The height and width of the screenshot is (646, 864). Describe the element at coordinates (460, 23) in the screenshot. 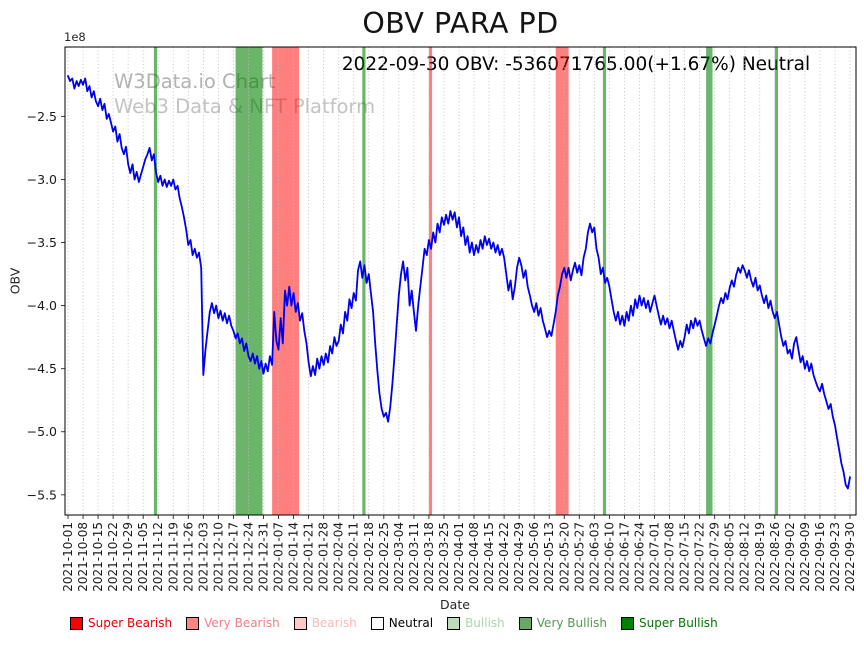

I see `chart-title: OBV PARA PD` at that location.